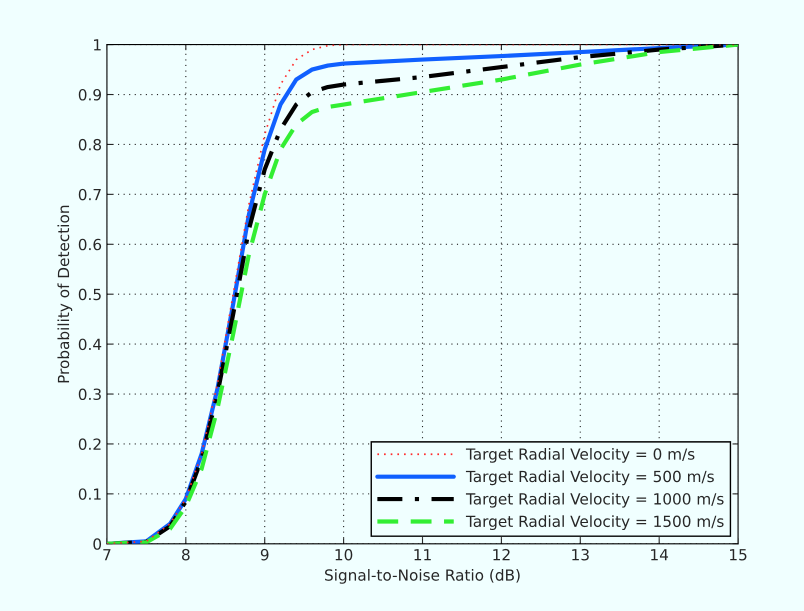  Describe the element at coordinates (89, 494) in the screenshot. I see `y-tick-label: 0.1` at that location.